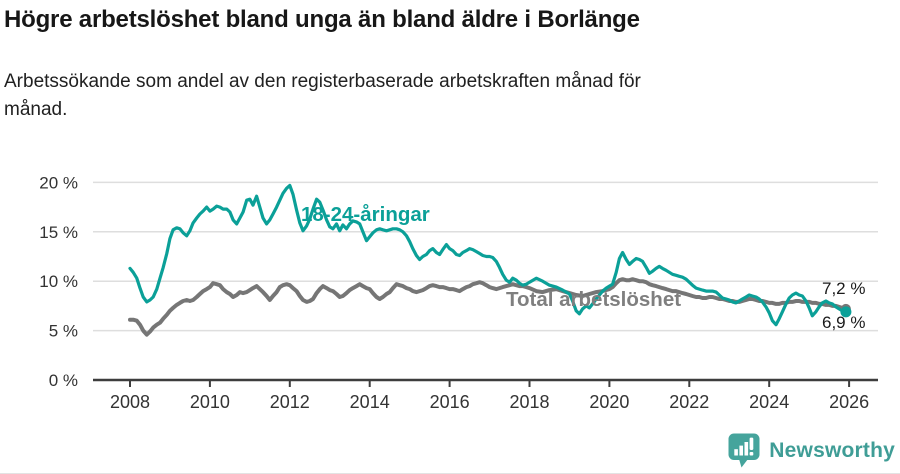 The height and width of the screenshot is (474, 900). I want to click on x-tick-label: 2020, so click(609, 402).